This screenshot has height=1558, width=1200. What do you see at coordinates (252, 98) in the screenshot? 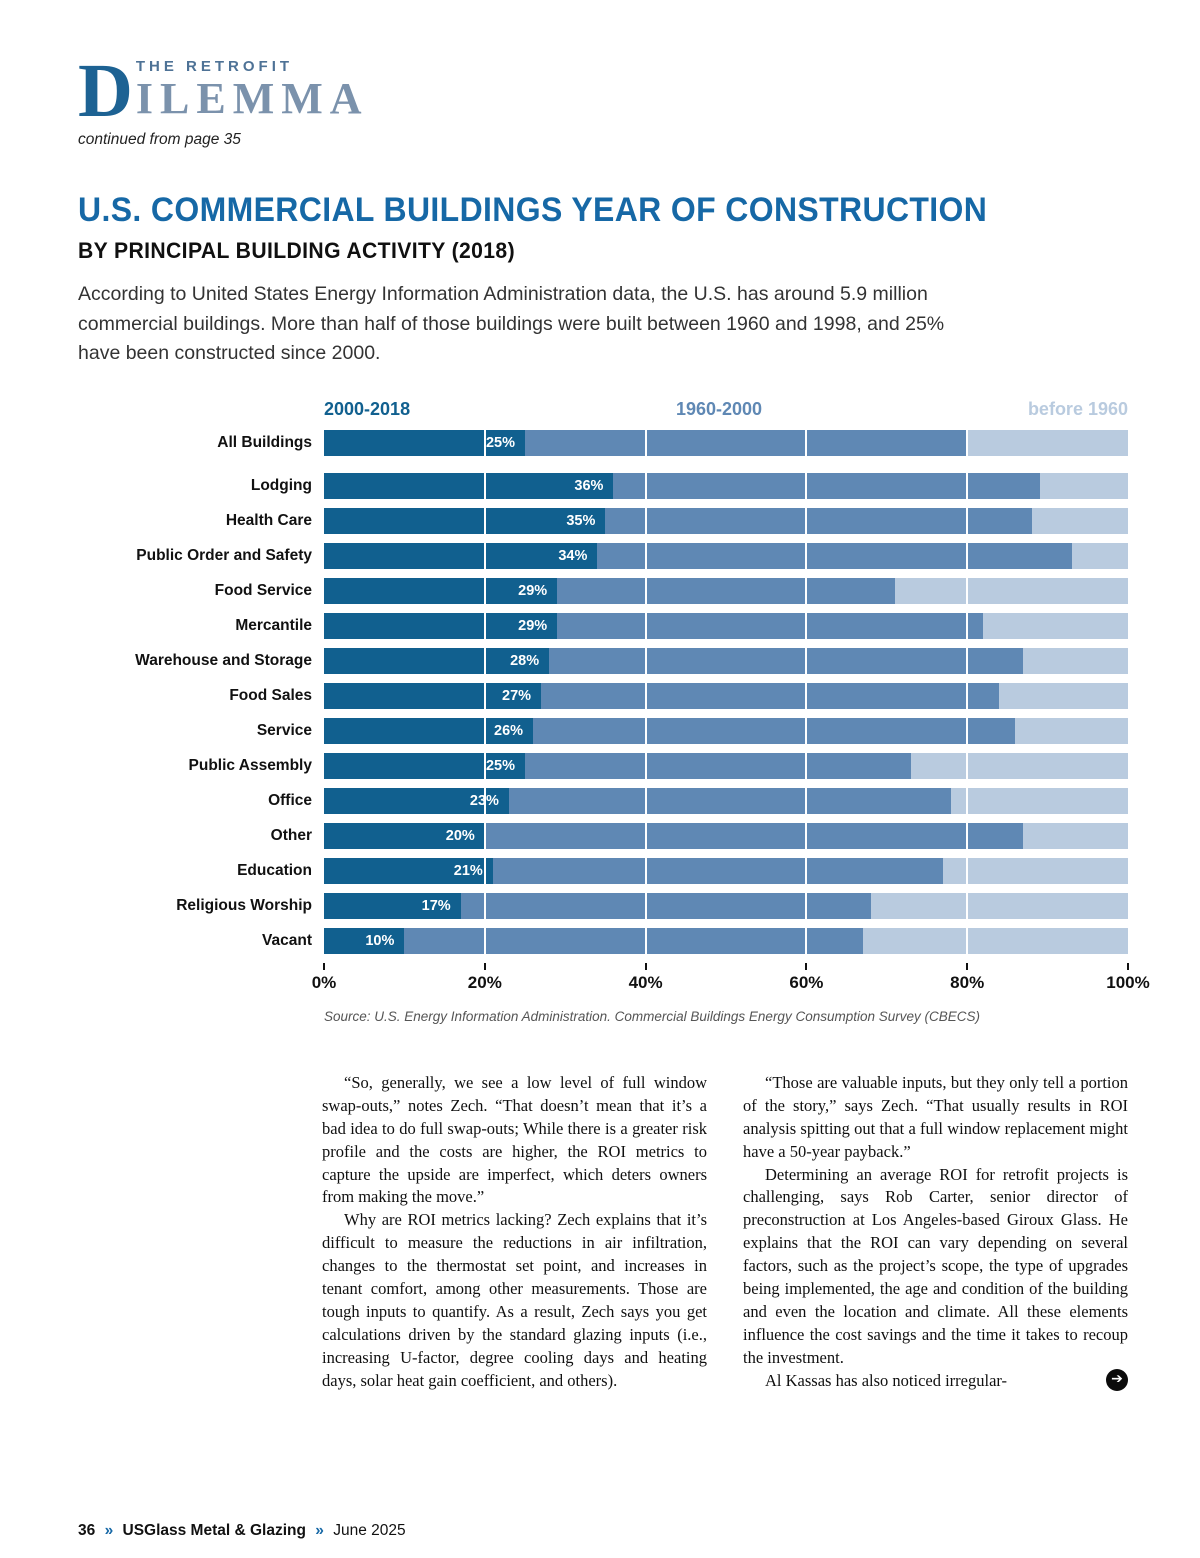
I see `logo-dilemma: ILEMMA` at bounding box center [252, 98].